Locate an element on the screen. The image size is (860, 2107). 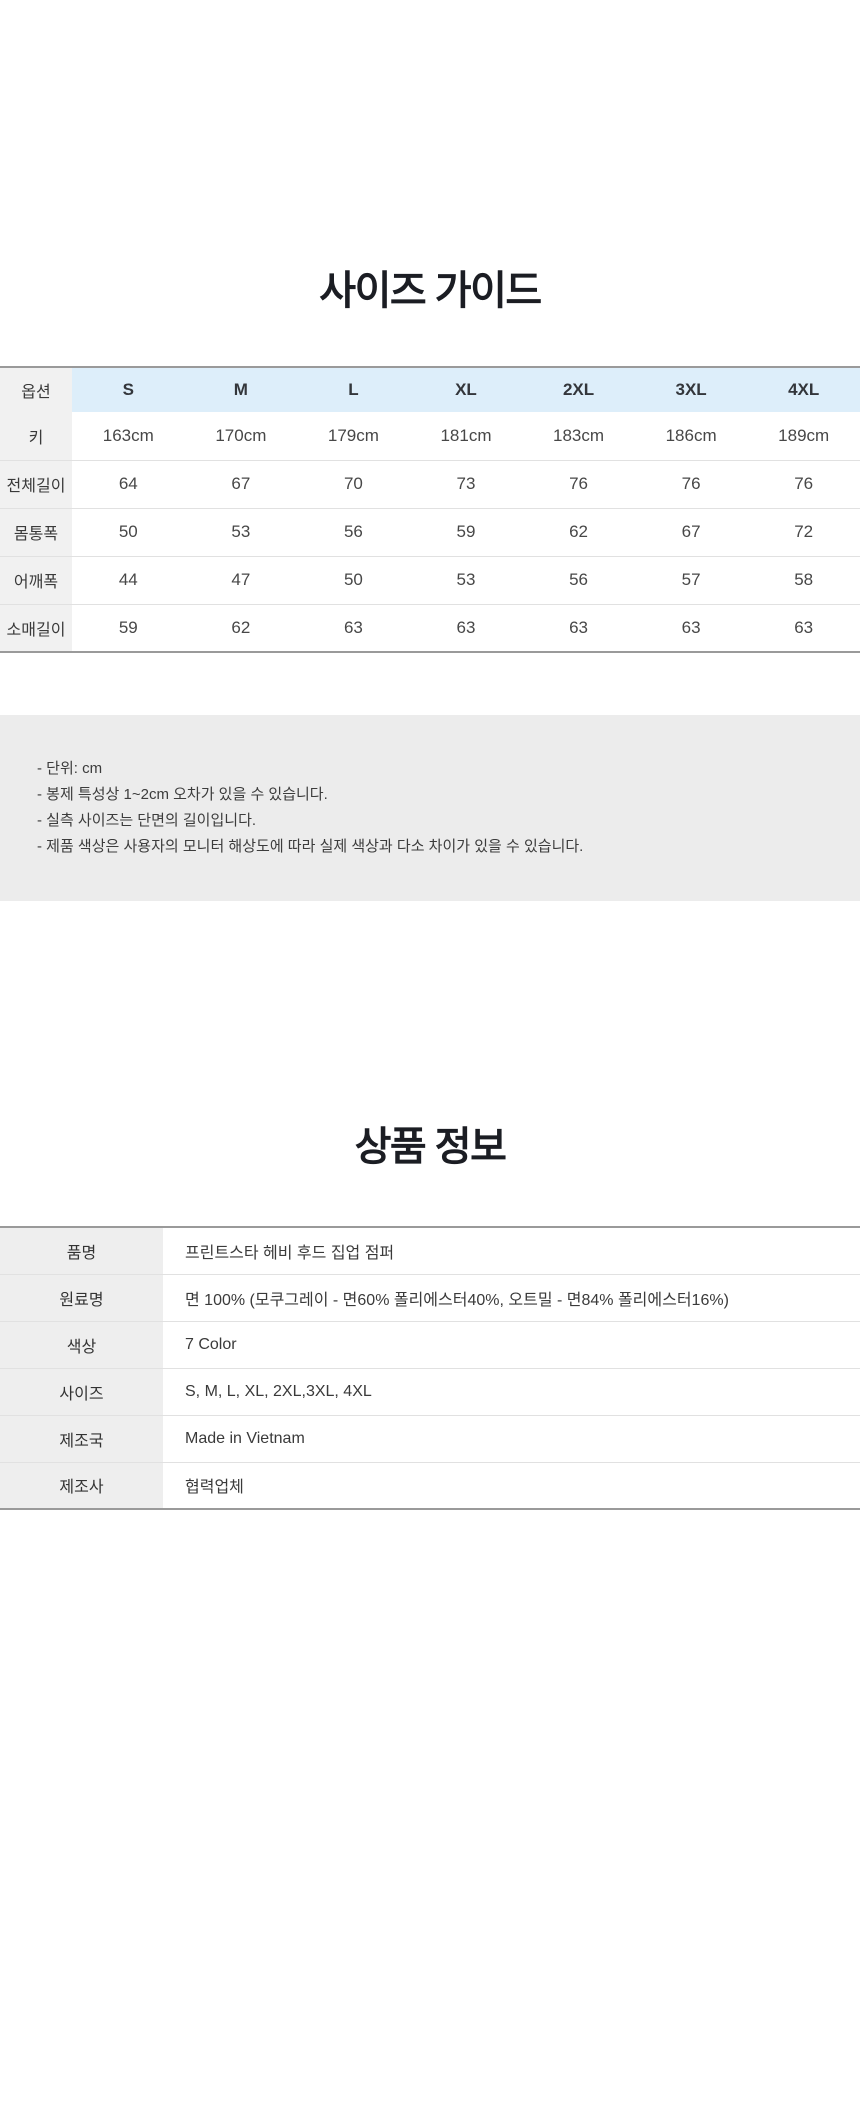
size-value-cell: 47 is located at coordinates (241, 580).